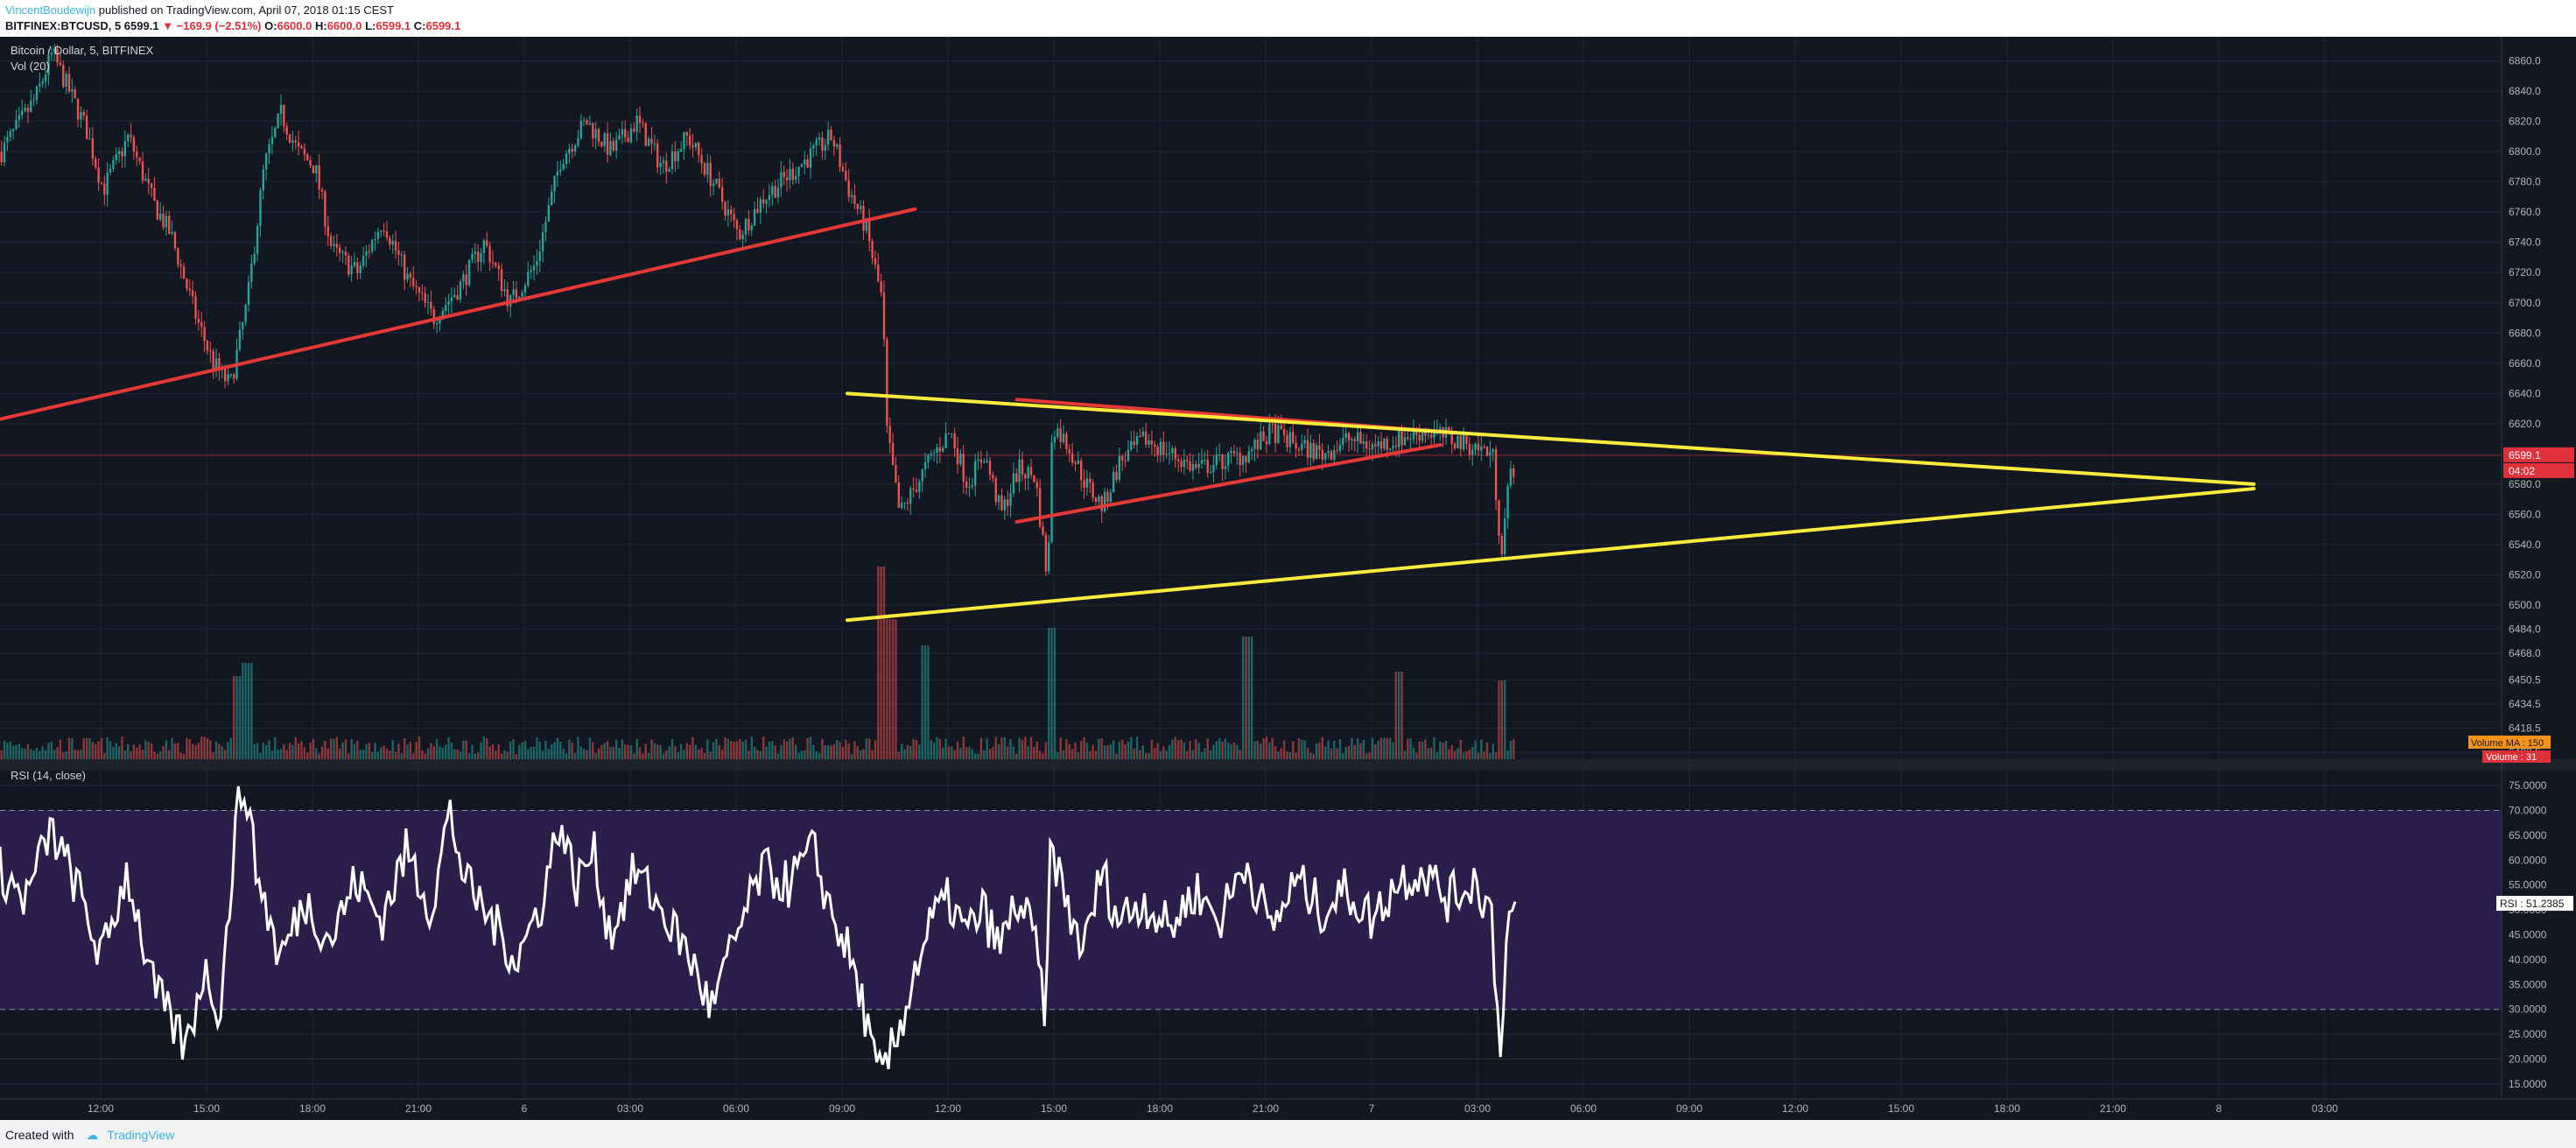 This screenshot has height=1148, width=2576. What do you see at coordinates (50, 10) in the screenshot?
I see `author-link: VincentBoudewijn` at bounding box center [50, 10].